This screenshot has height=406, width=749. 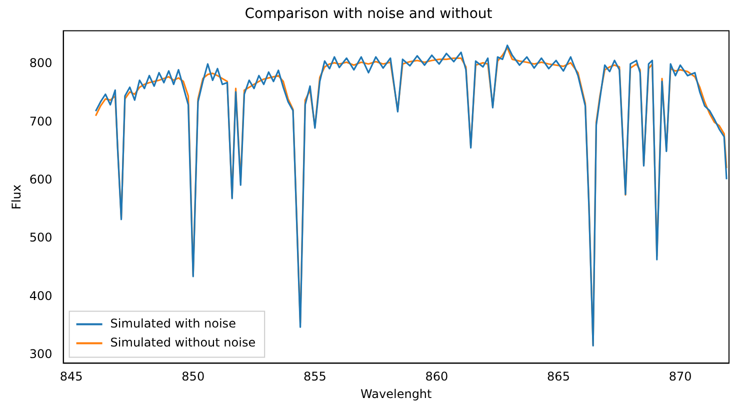 I want to click on x-tick-label: 860, so click(x=436, y=377).